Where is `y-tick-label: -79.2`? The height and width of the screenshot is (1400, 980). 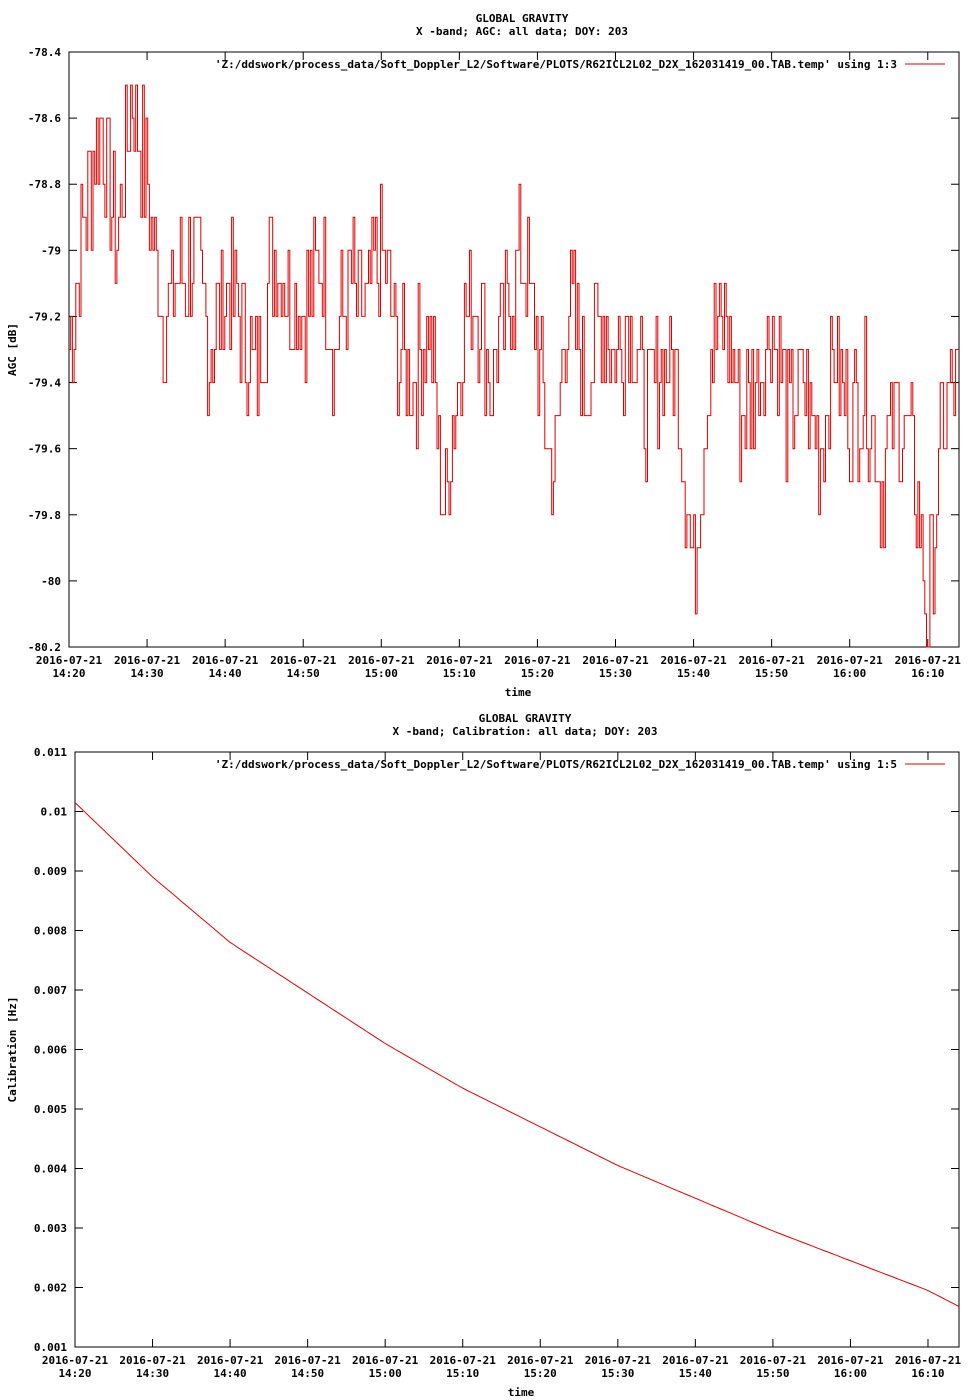
y-tick-label: -79.2 is located at coordinates (44, 316).